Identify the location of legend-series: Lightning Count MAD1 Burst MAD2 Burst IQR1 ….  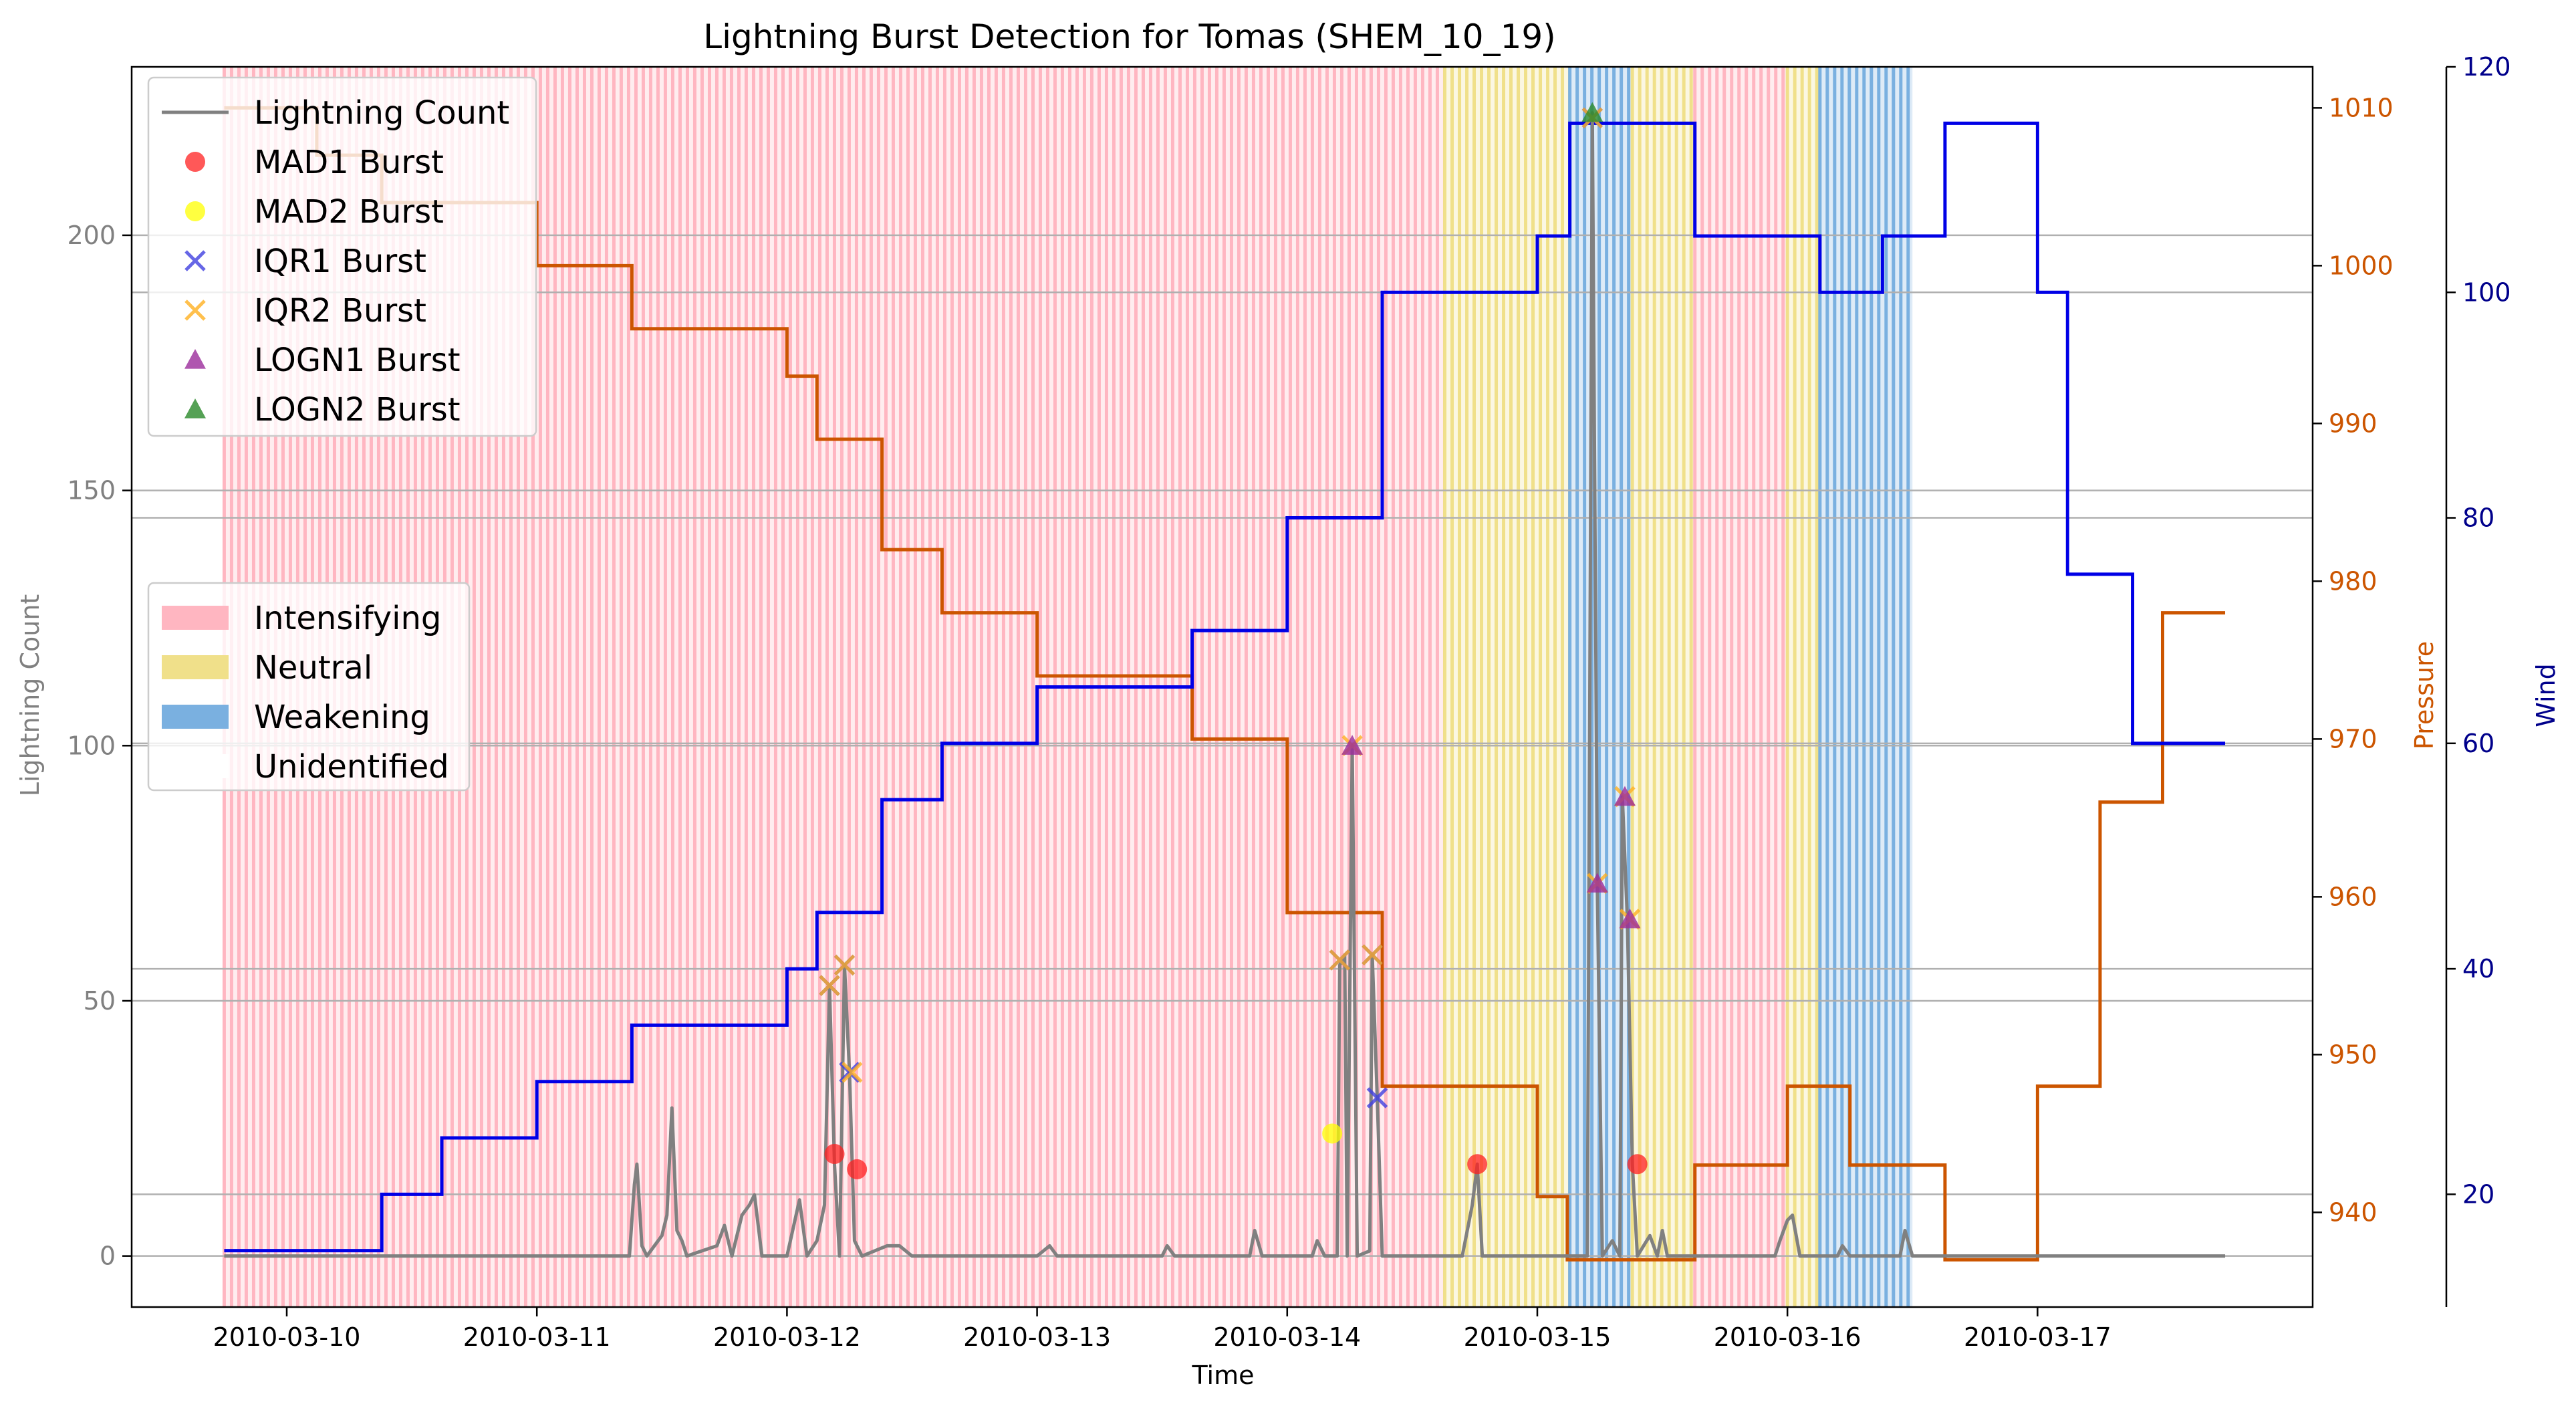
(342, 256).